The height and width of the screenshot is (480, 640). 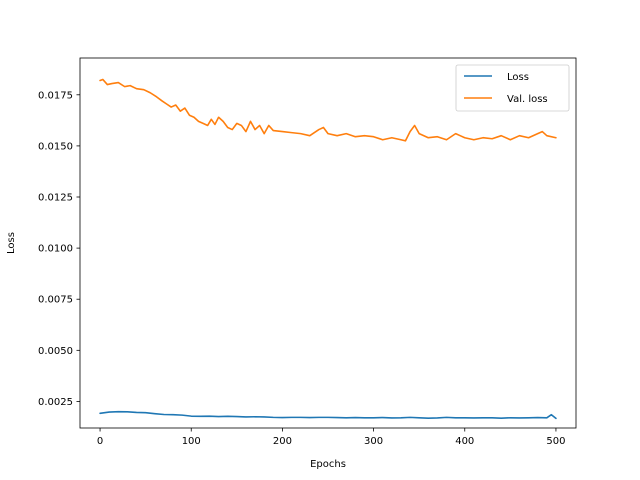 What do you see at coordinates (555, 441) in the screenshot?
I see `x-tick-label: 500` at bounding box center [555, 441].